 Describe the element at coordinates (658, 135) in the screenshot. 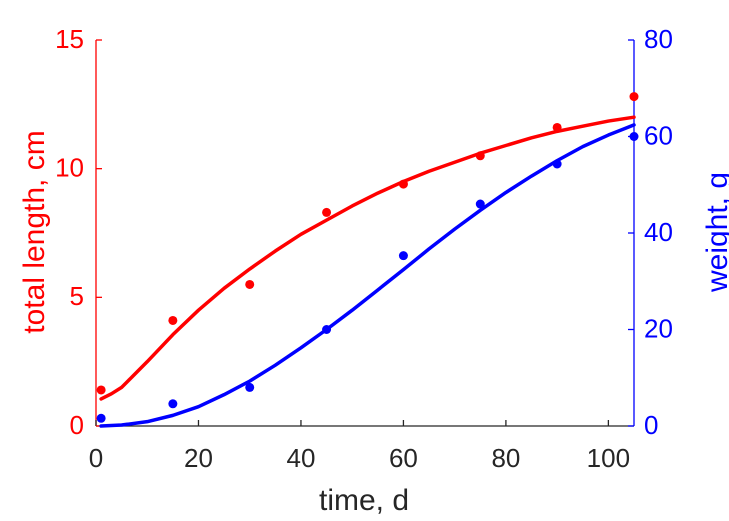

I see `right-y-tick-label: 60` at that location.